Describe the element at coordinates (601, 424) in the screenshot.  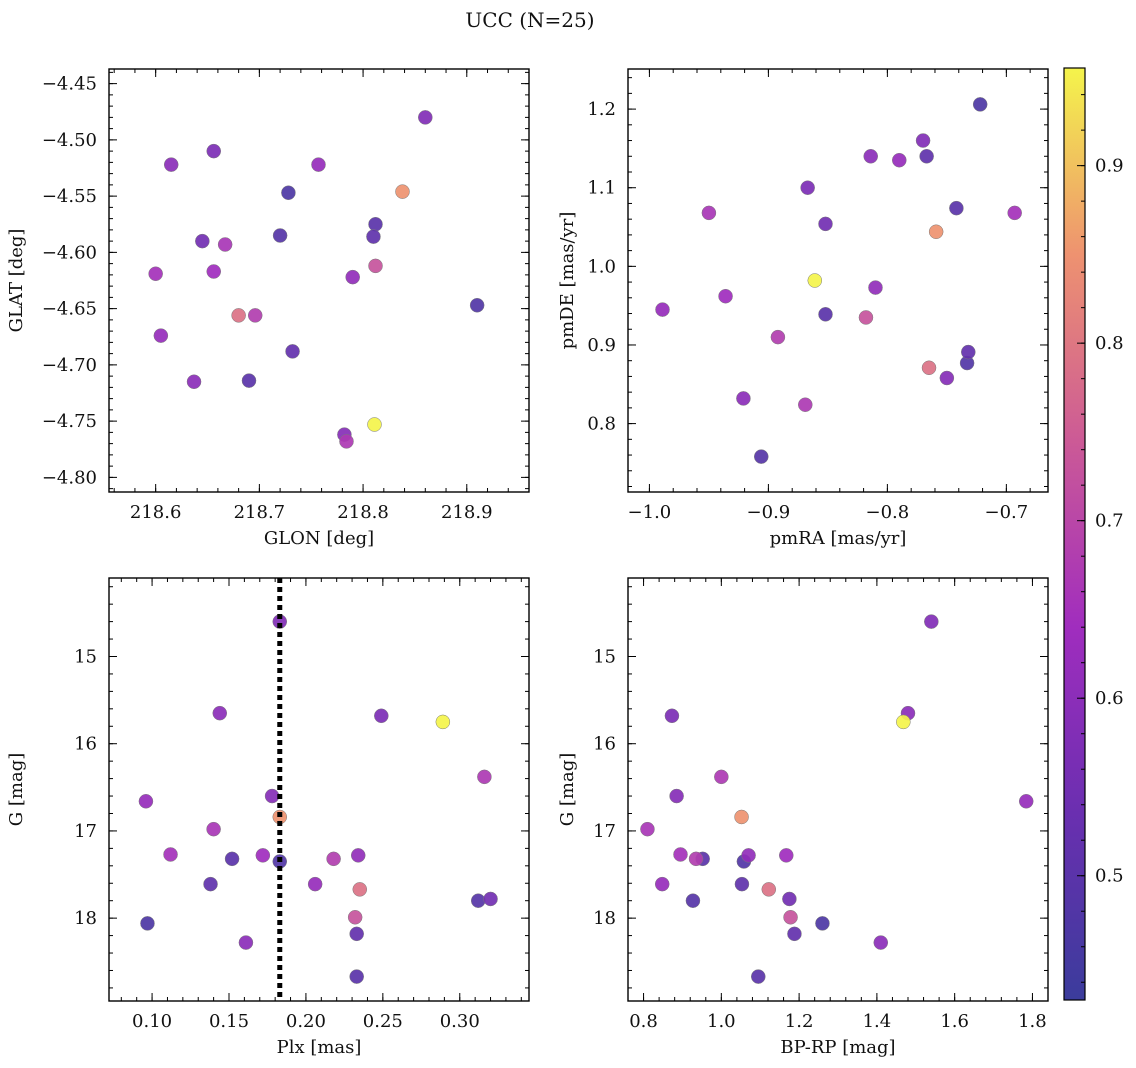
I see `y-tick-label: 0.8` at that location.